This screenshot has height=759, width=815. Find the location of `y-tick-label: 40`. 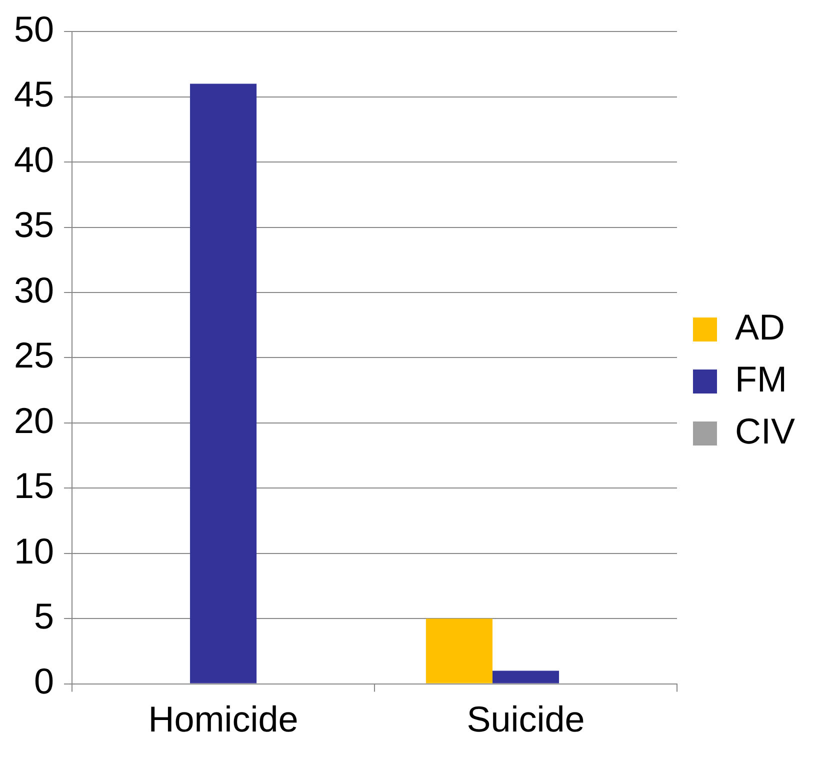

y-tick-label: 40 is located at coordinates (34, 159).